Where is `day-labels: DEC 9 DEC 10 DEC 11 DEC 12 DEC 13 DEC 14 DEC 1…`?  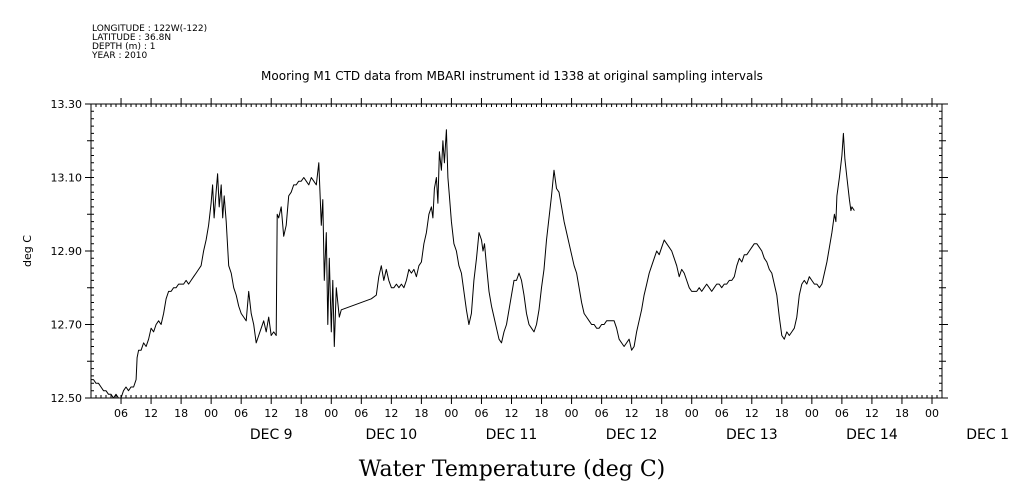 day-labels: DEC 9 DEC 10 DEC 11 DEC 12 DEC 13 DEC 14 DEC 1… is located at coordinates (629, 435).